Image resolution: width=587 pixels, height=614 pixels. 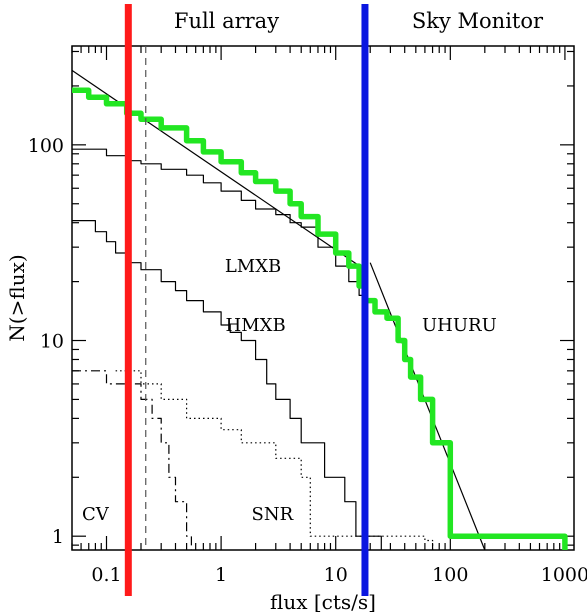 What do you see at coordinates (221, 575) in the screenshot?
I see `x-tick-label: 1` at bounding box center [221, 575].